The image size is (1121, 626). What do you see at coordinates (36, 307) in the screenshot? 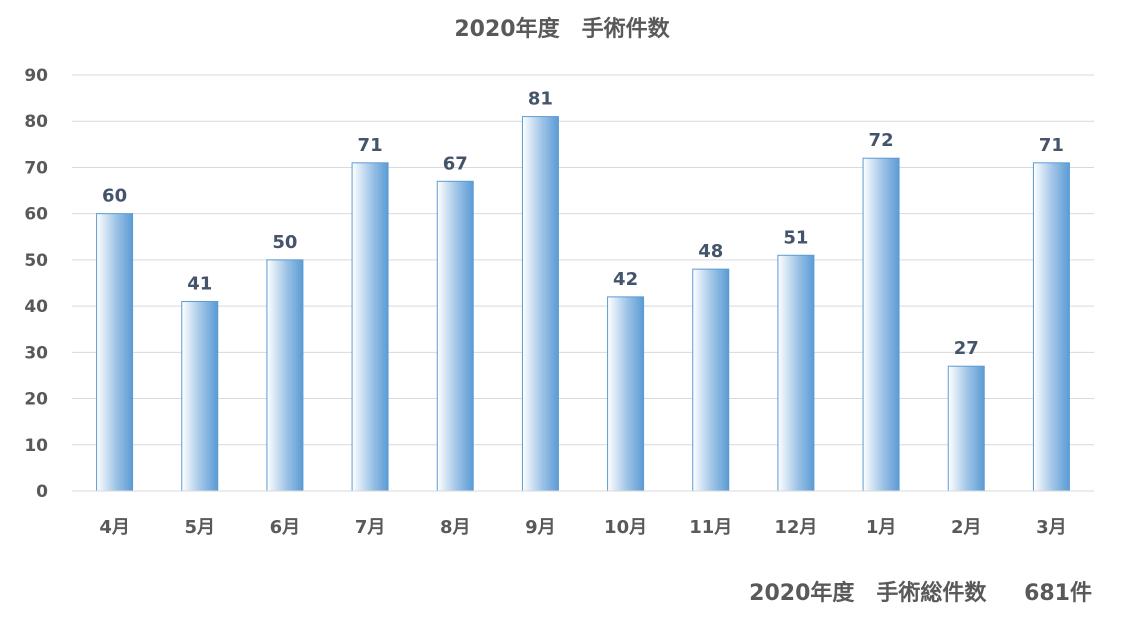
I see `y-tick-label: 40` at bounding box center [36, 307].